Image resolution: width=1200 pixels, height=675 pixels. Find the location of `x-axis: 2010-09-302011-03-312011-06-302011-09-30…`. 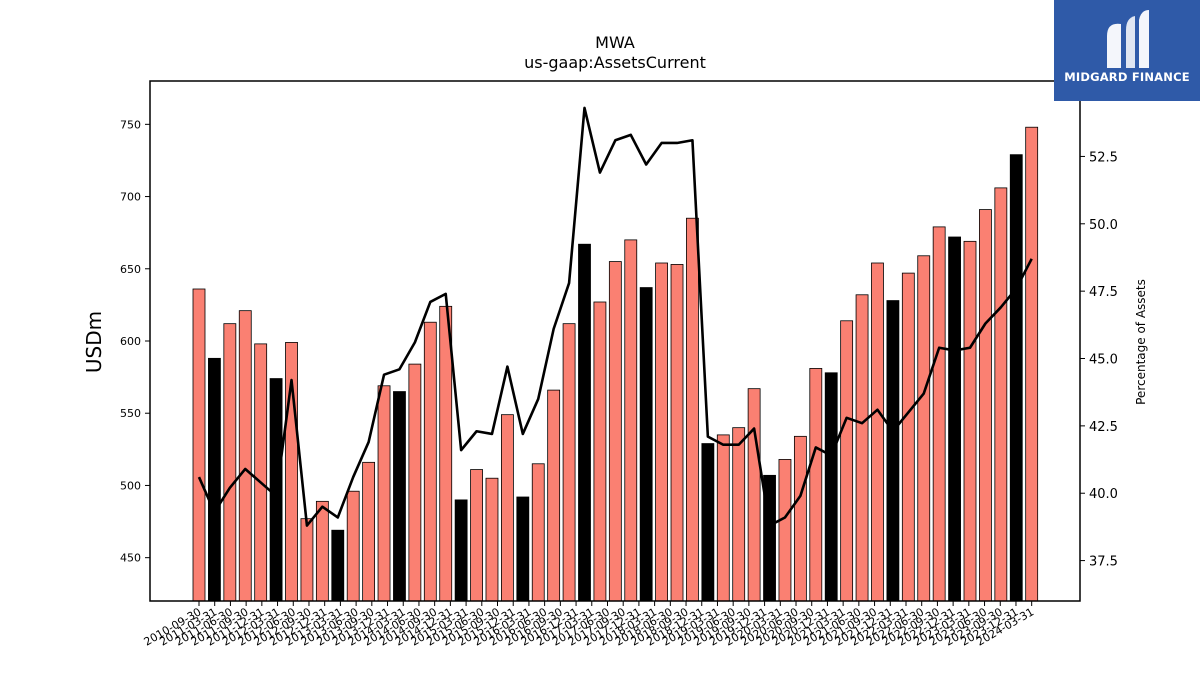

x-axis: 2010-09-302011-03-312011-06-302011-09-30… is located at coordinates (589, 625).